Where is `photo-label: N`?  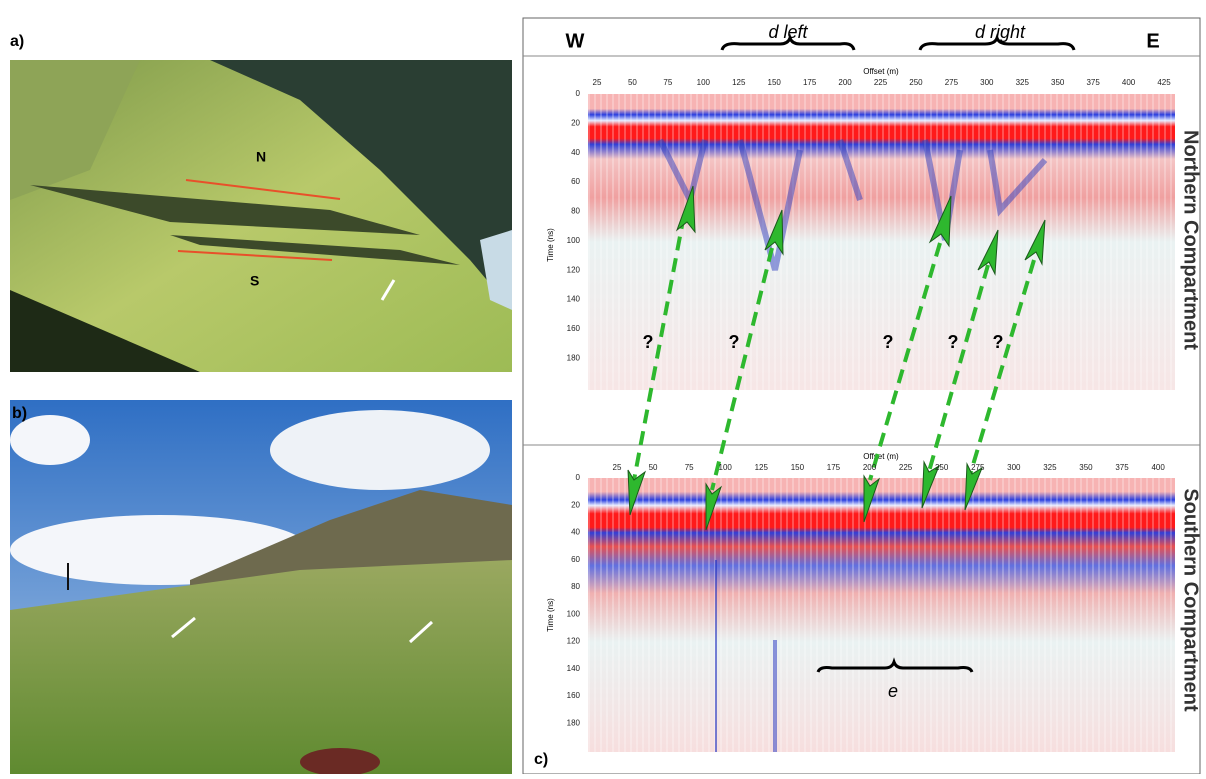
photo-label: N is located at coordinates (261, 157).